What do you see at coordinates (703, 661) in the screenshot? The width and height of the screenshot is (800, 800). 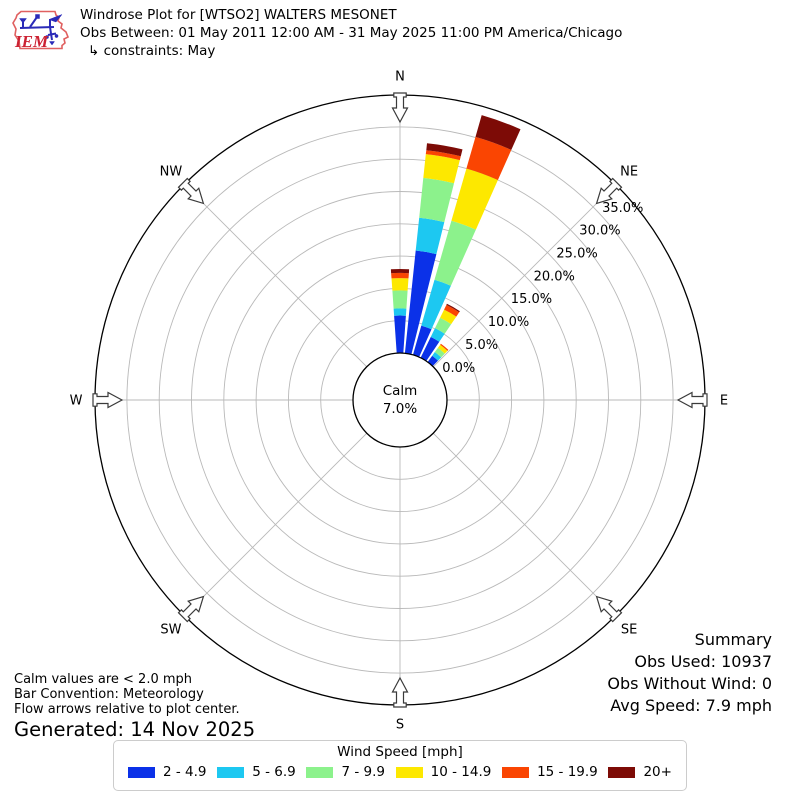 I see `summary-obs-used: Obs Used: 10937` at bounding box center [703, 661].